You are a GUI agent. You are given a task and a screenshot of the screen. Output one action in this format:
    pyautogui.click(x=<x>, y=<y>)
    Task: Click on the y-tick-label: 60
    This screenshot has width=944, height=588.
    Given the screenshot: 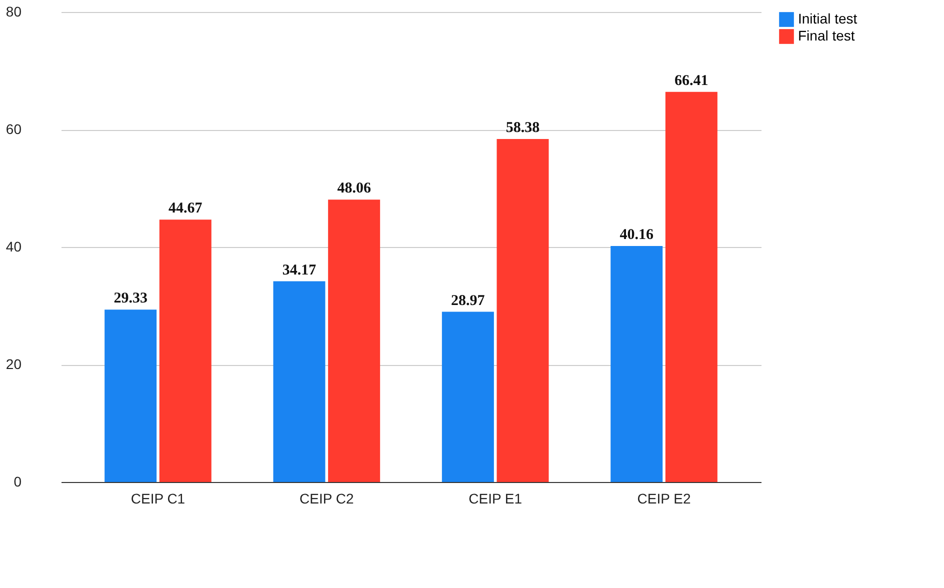 What is the action you would take?
    pyautogui.click(x=14, y=129)
    